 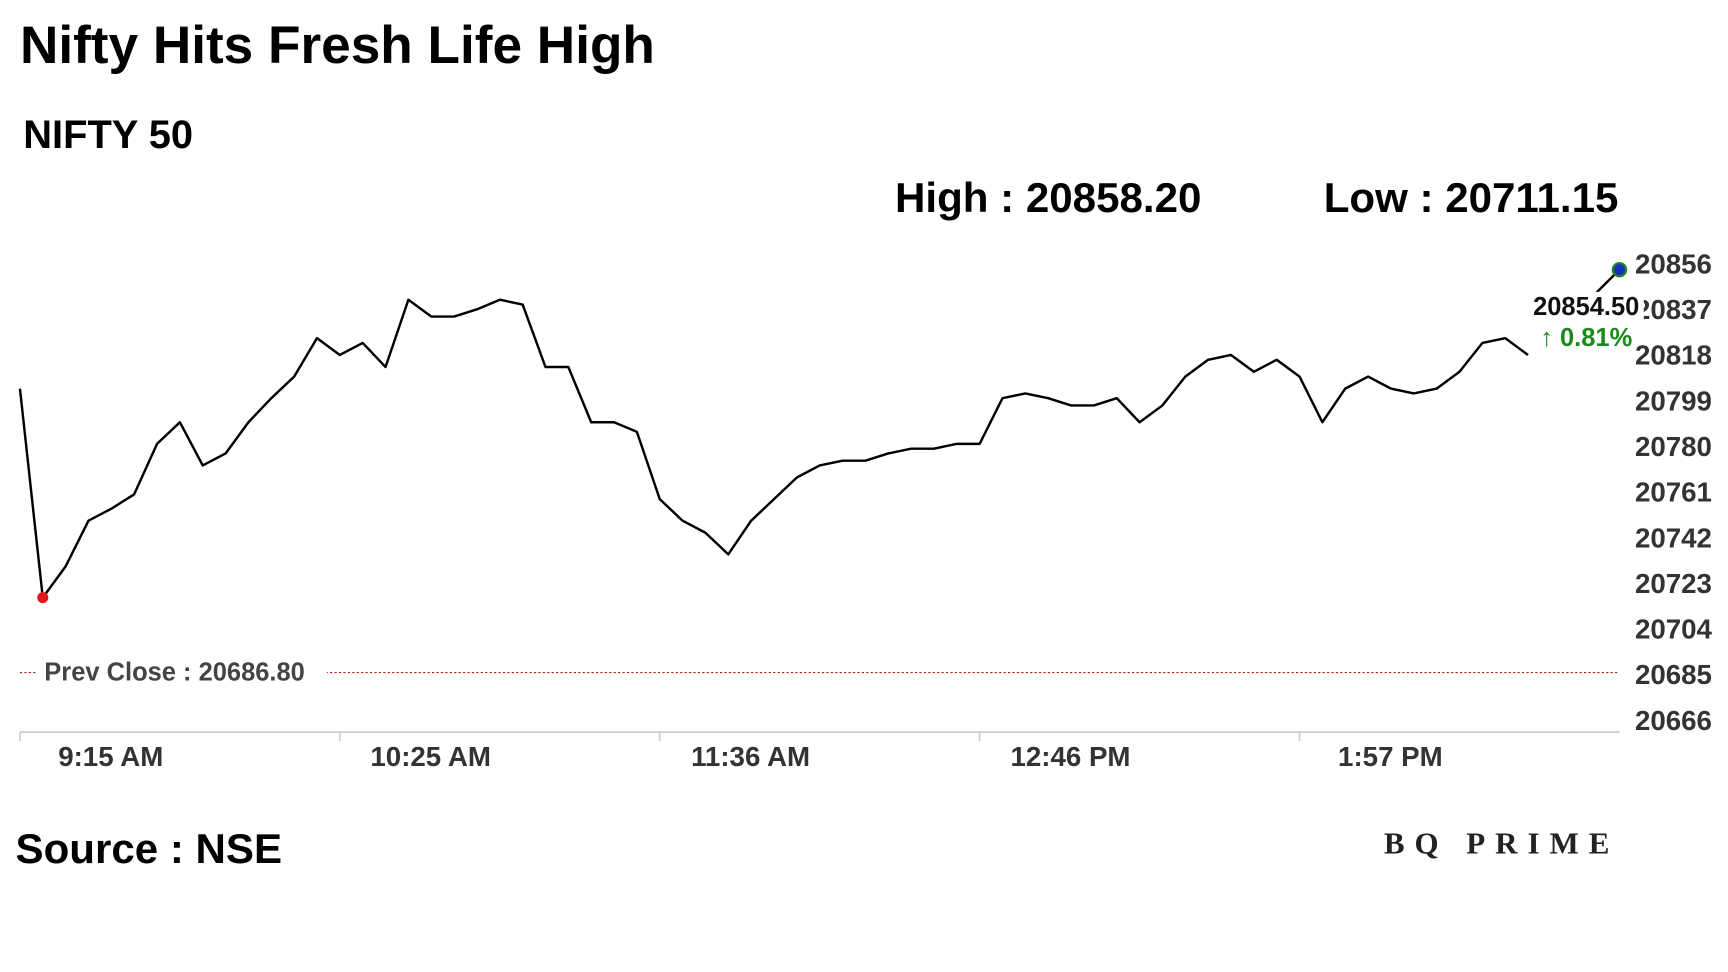 I want to click on y-tick-label: 20799, so click(x=1673, y=400).